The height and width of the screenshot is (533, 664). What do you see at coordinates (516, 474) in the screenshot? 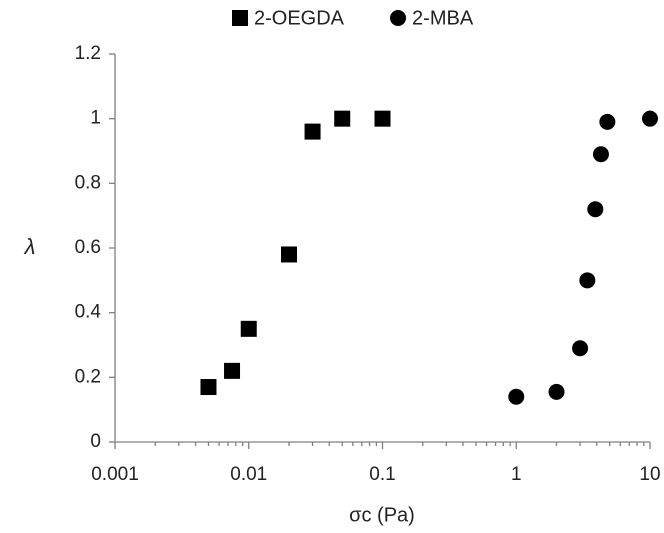
I see `x-tick-label: 1` at bounding box center [516, 474].